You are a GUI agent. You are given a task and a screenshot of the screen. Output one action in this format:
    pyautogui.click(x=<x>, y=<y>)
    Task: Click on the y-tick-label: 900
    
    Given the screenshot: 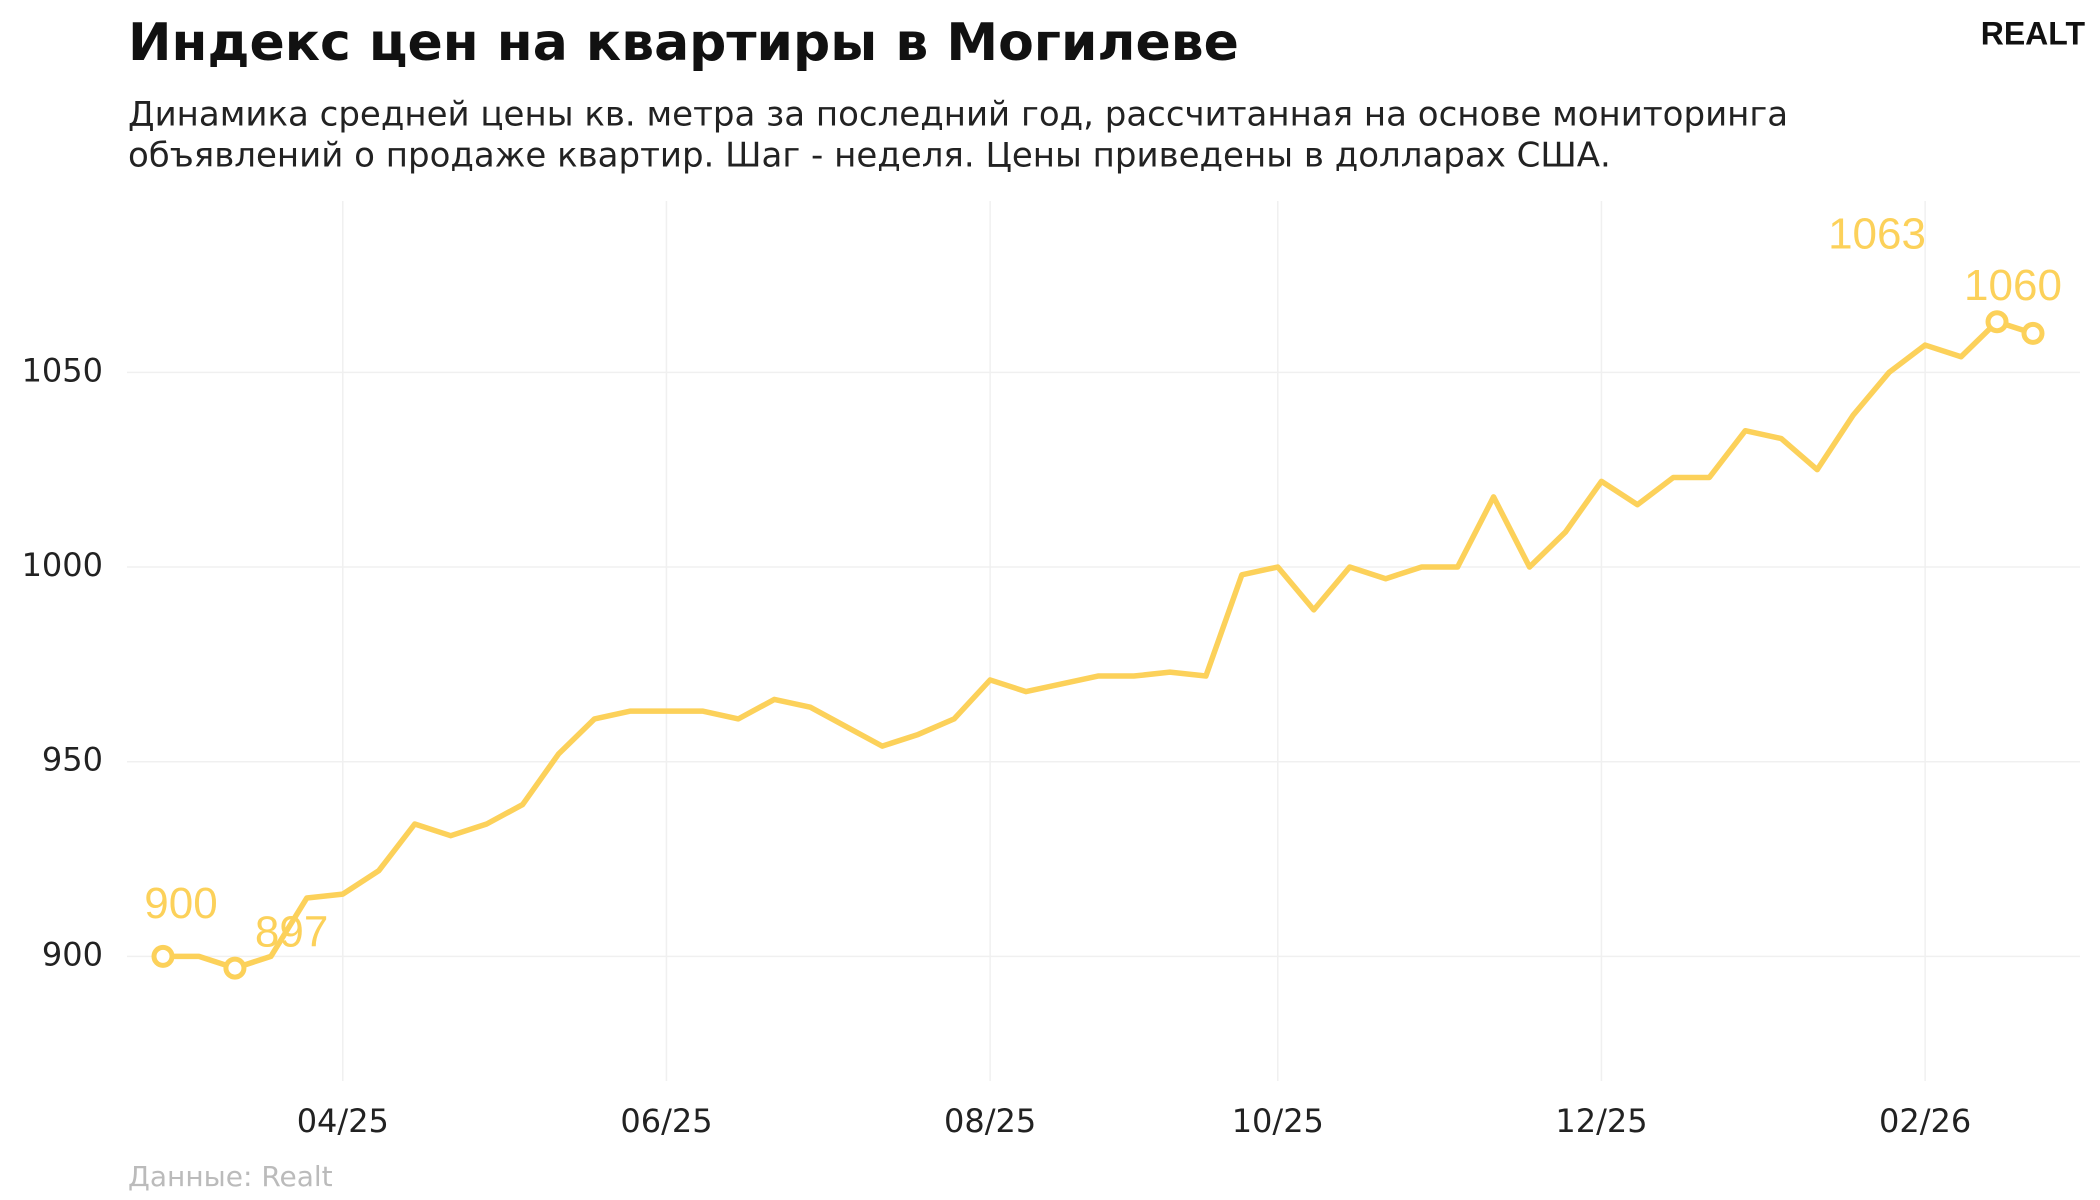 What is the action you would take?
    pyautogui.click(x=72, y=954)
    